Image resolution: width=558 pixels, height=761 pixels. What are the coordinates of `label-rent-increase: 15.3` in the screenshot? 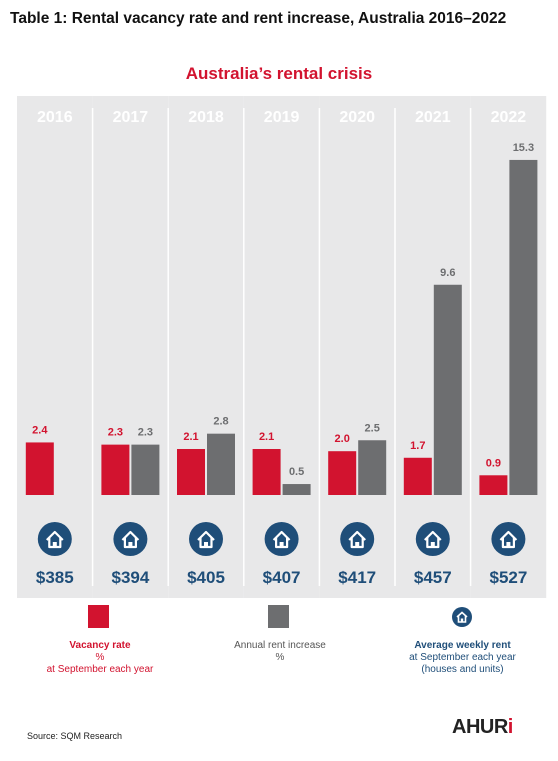 It's located at (523, 148).